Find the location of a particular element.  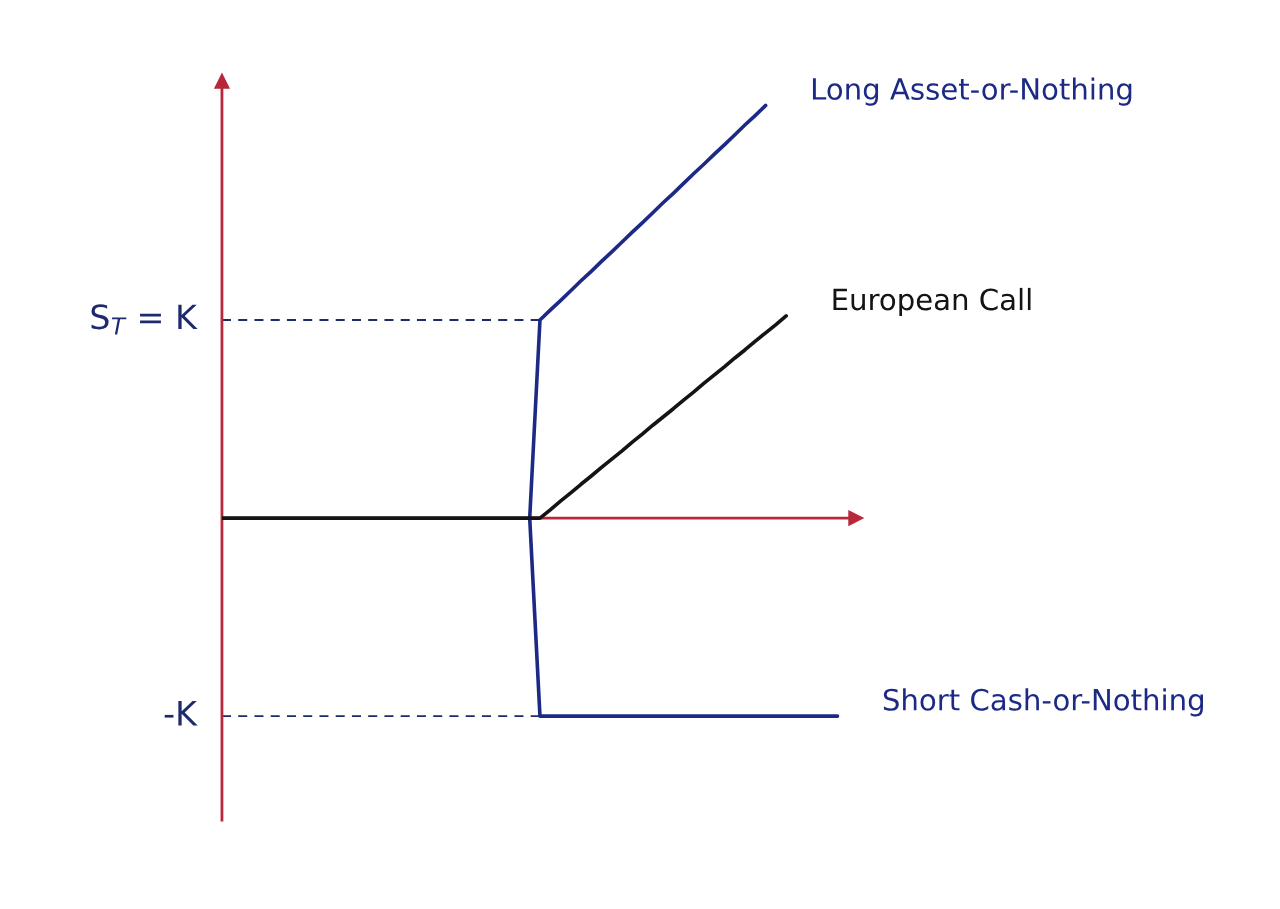

series-label: Short Cash-or-Nothing is located at coordinates (1043, 702).